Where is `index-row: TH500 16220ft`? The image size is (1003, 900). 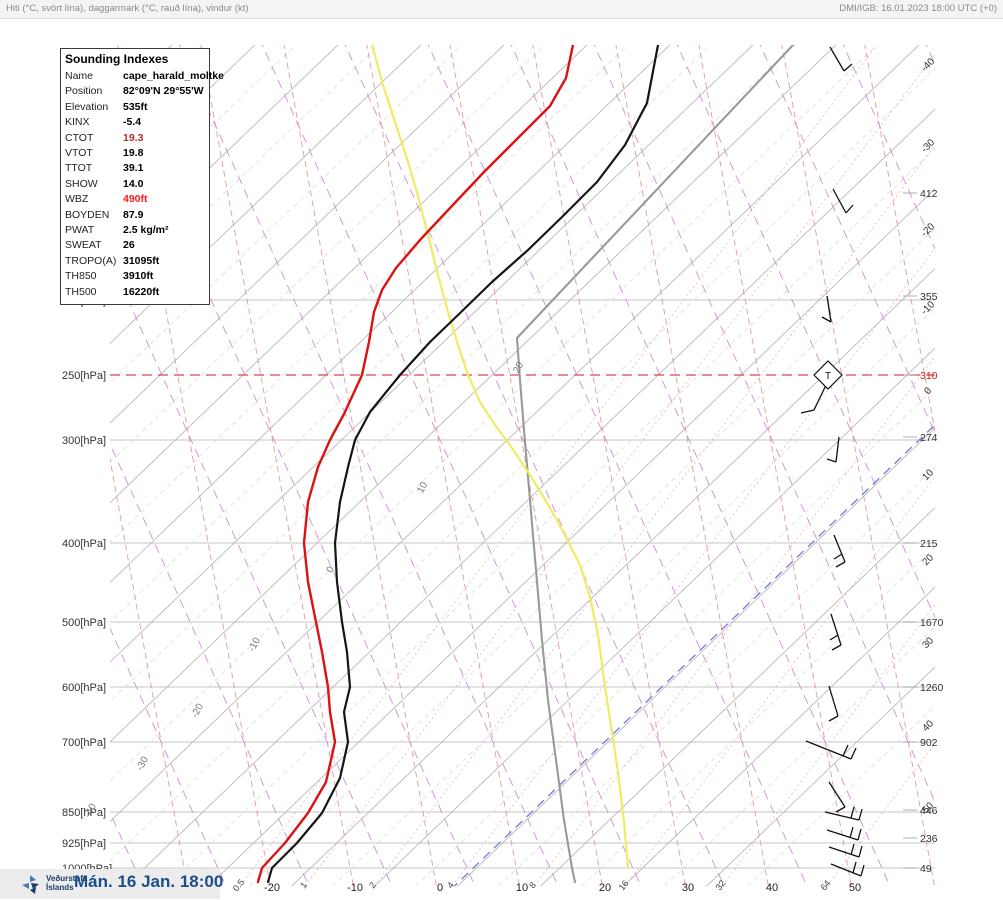 index-row: TH500 16220ft is located at coordinates (135, 292).